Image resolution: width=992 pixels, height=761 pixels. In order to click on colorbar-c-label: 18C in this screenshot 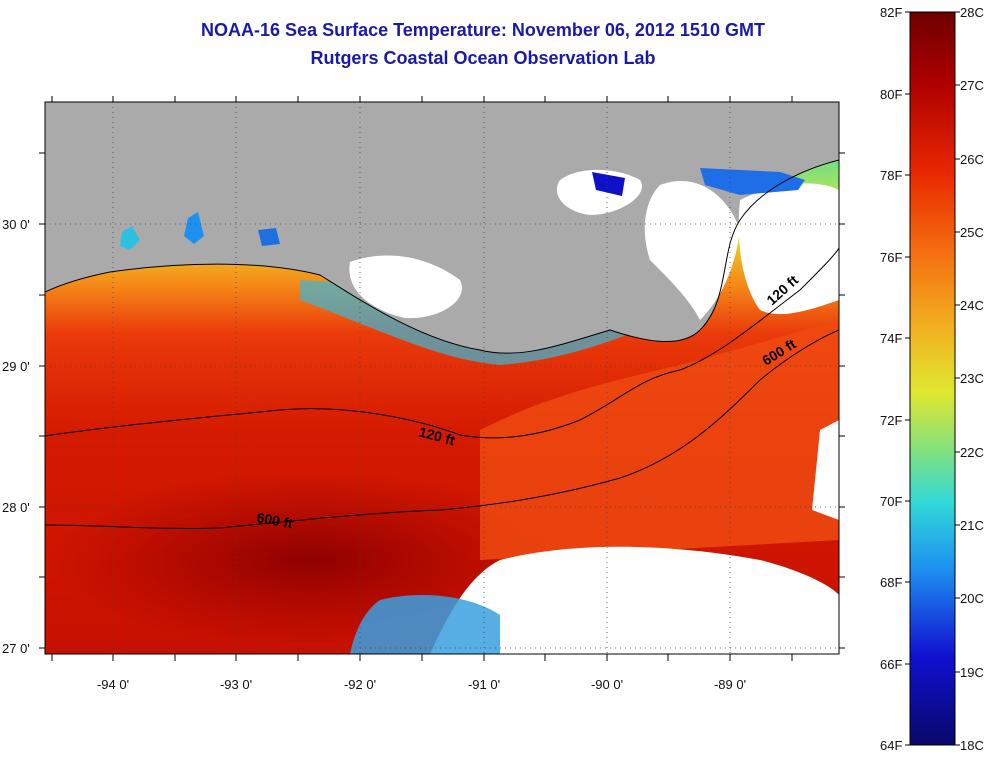, I will do `click(972, 745)`.